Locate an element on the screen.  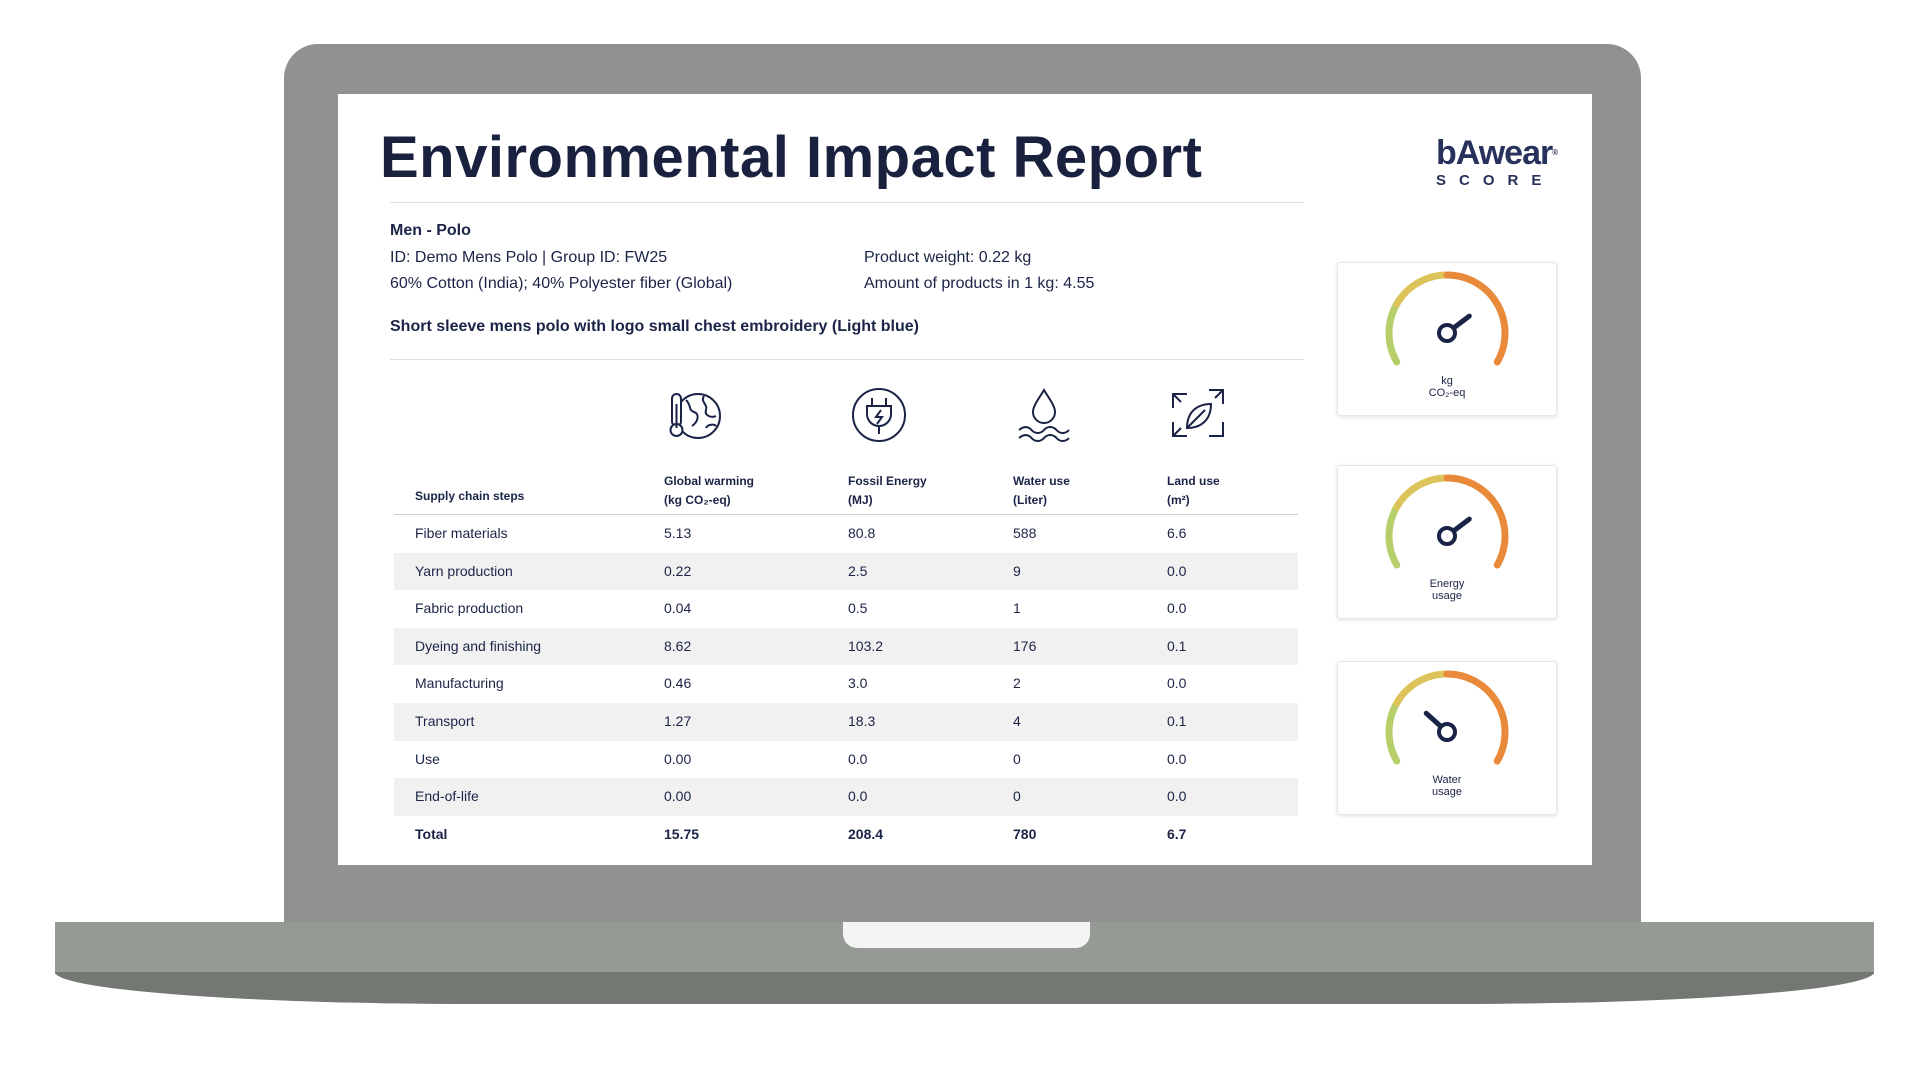
gauge-card-water: Water usage is located at coordinates (1447, 738).